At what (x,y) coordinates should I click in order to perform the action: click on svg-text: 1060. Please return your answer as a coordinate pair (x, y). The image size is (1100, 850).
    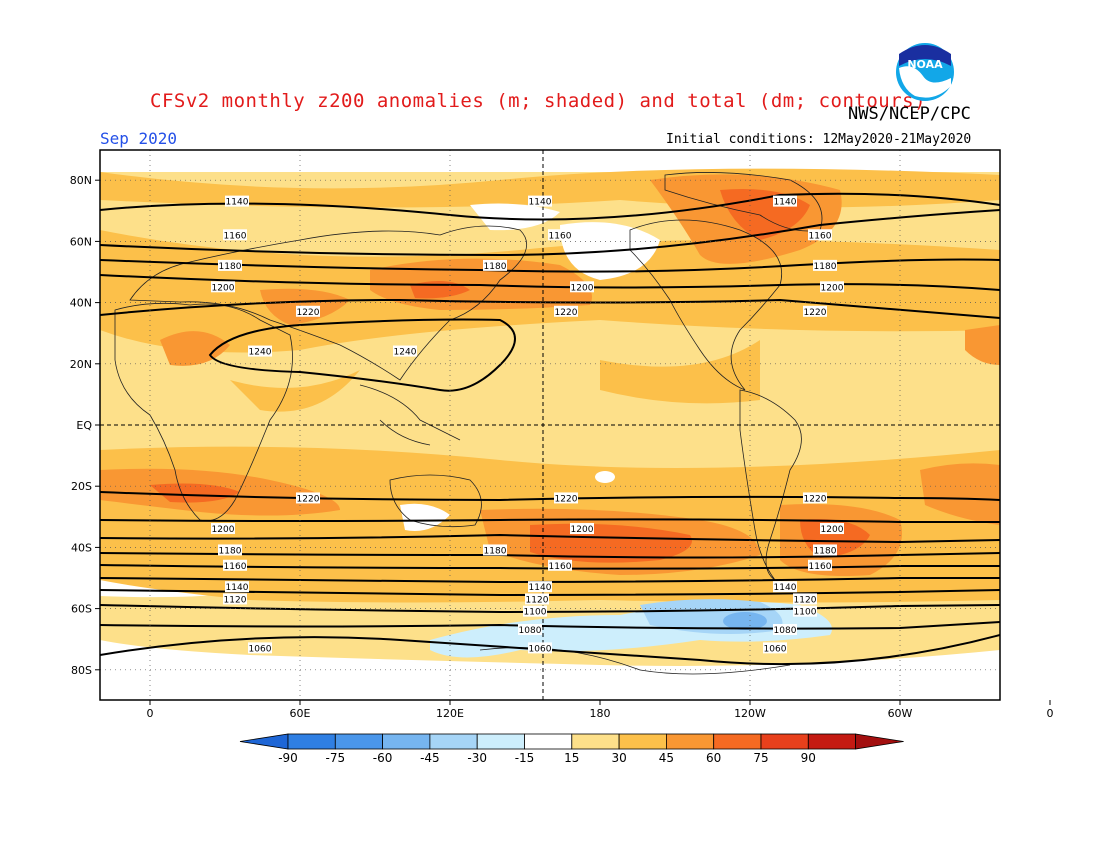
    Looking at the image, I should click on (540, 649).